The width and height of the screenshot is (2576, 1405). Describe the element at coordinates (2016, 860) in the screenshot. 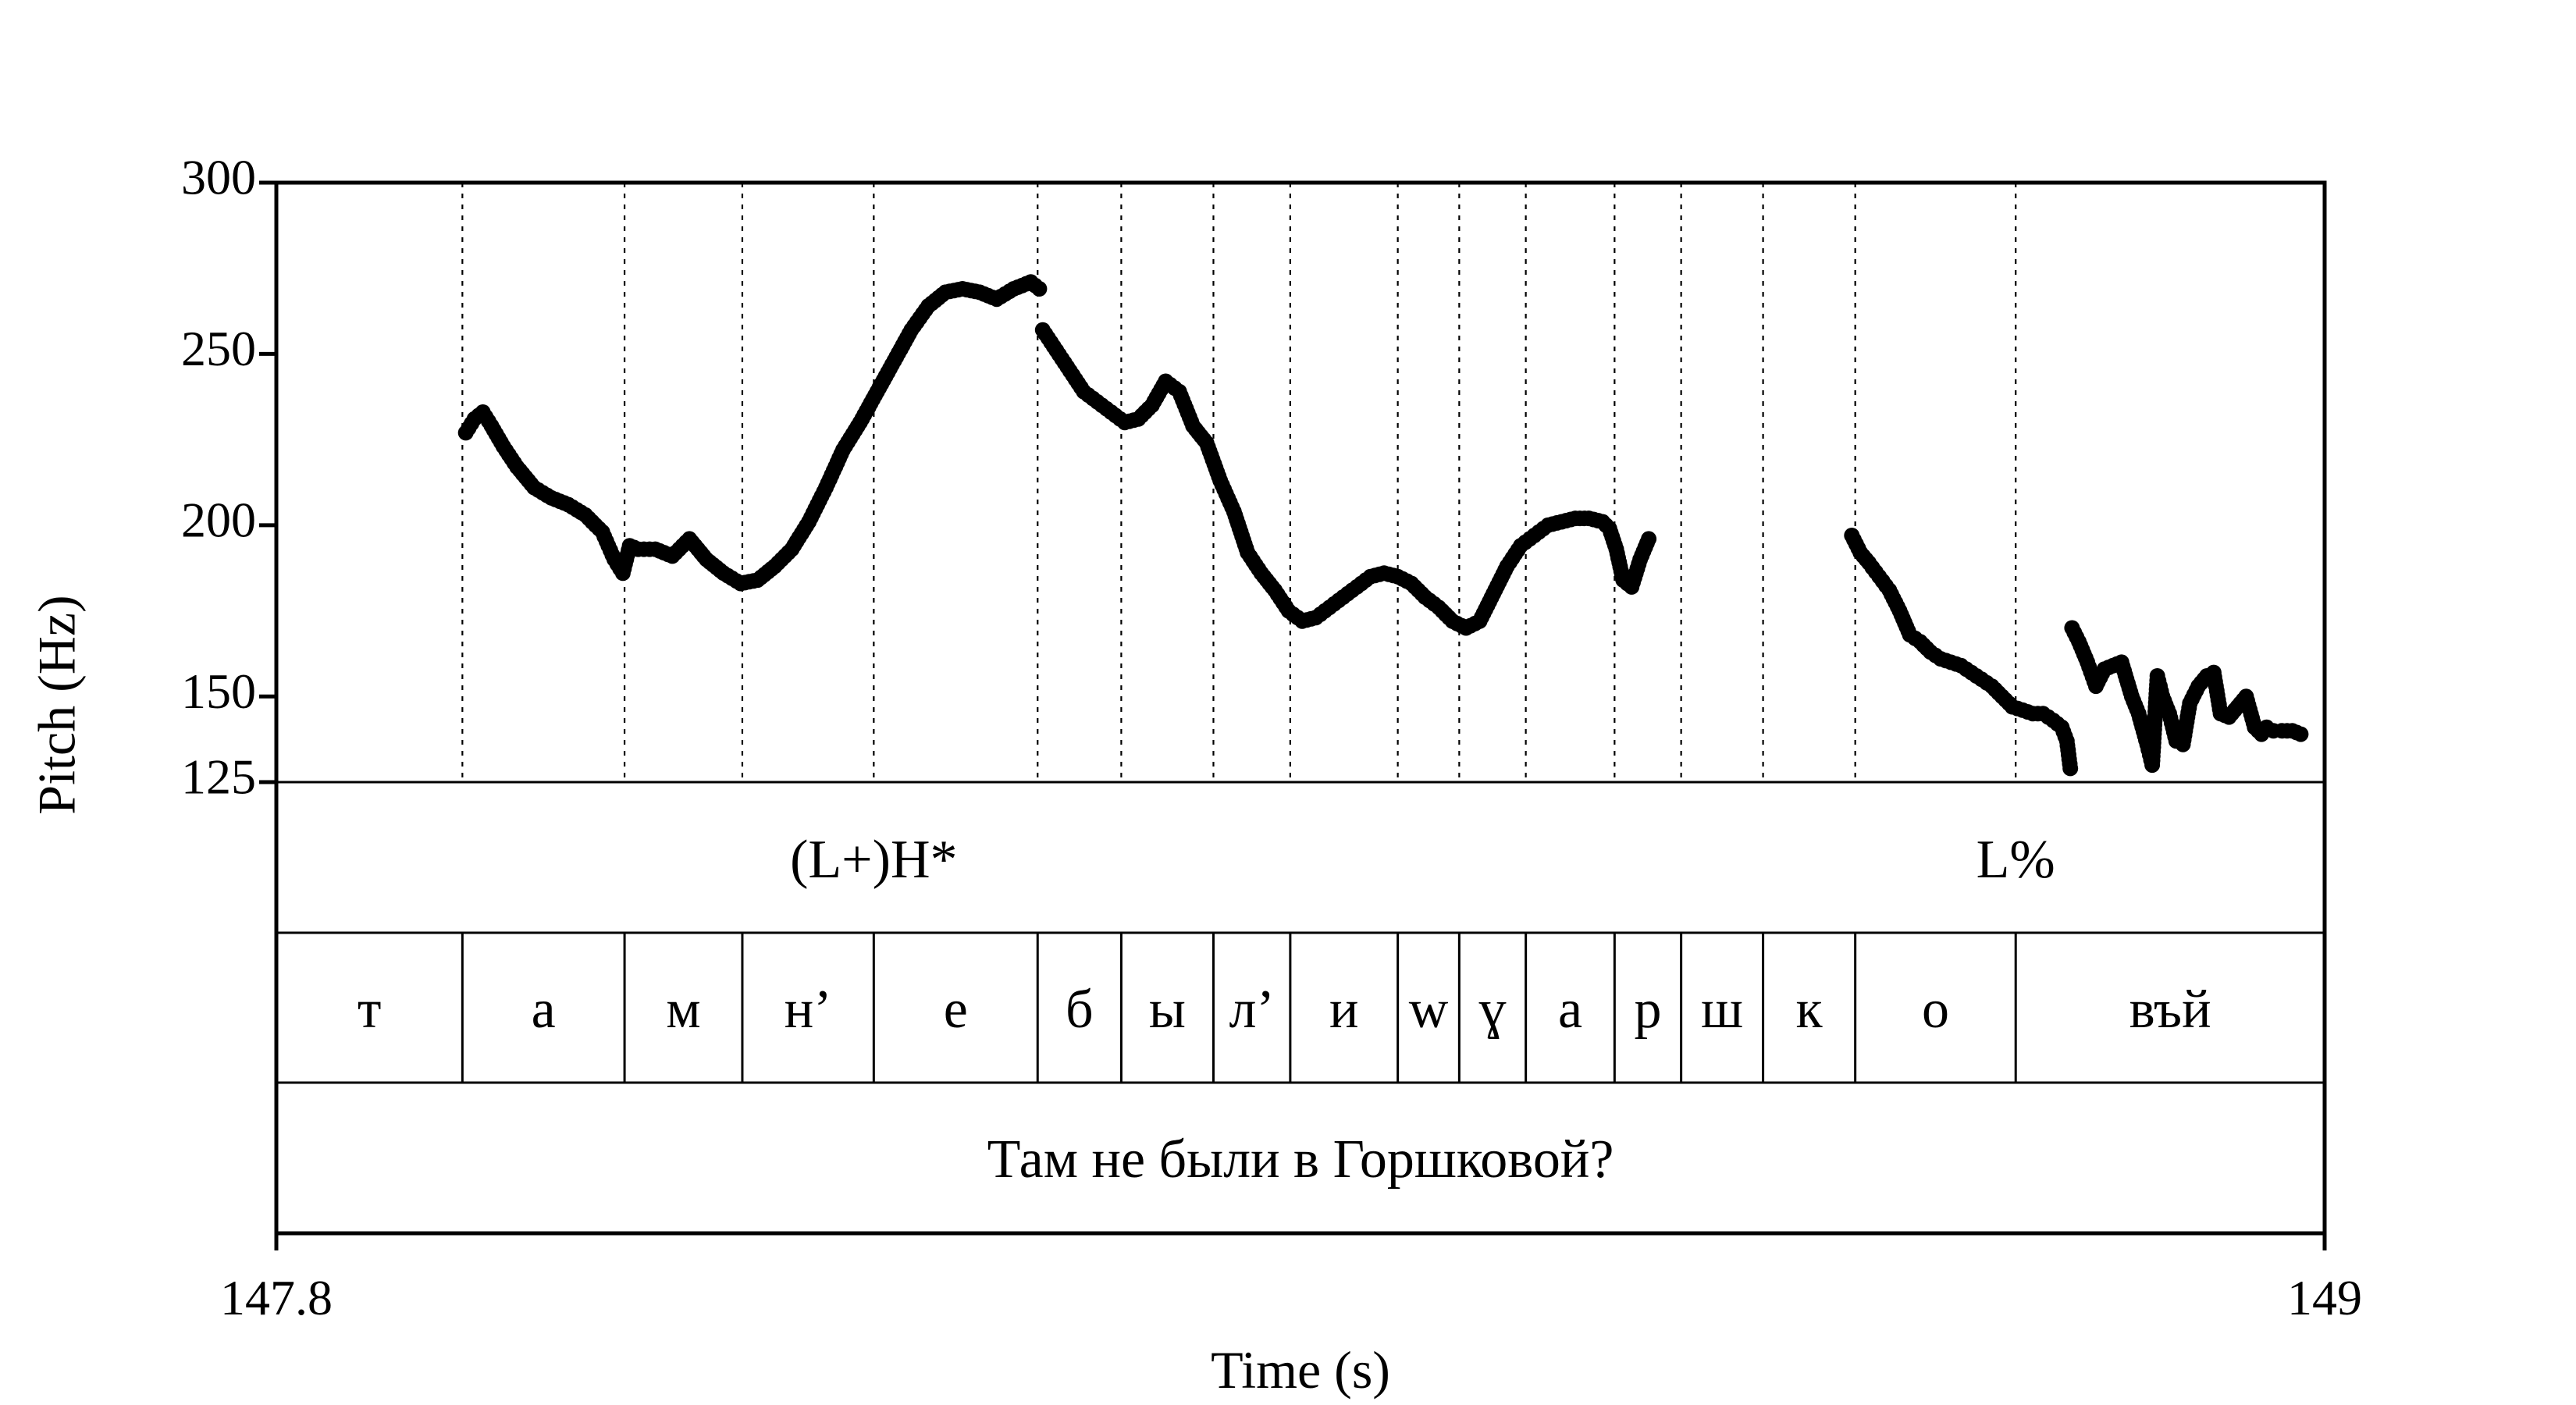

I see `tone-label-1: L%` at that location.